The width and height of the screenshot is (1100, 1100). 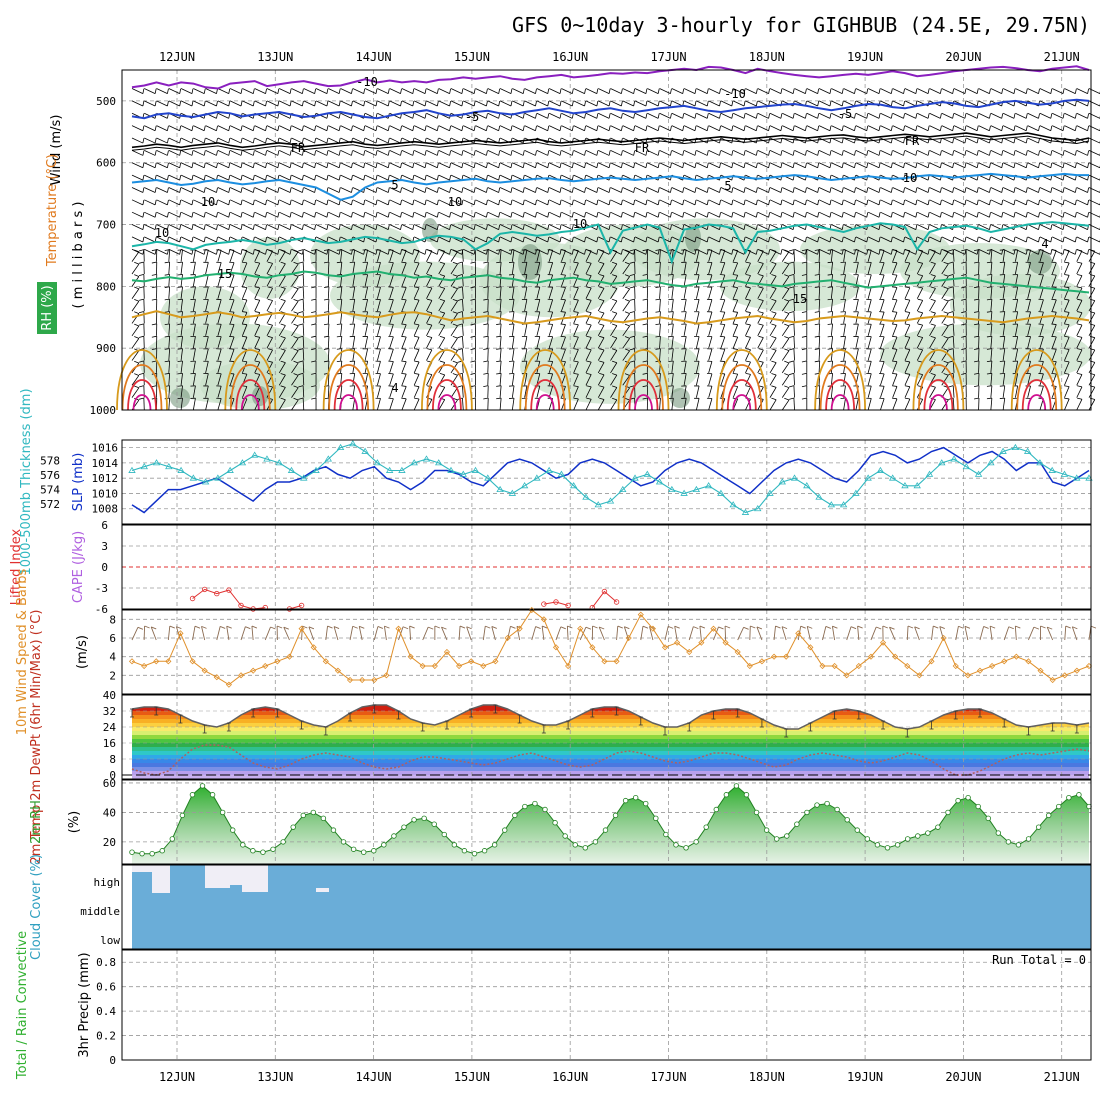 What do you see at coordinates (1052, 727) in the screenshot?
I see `temp-minmax-bar` at bounding box center [1052, 727].